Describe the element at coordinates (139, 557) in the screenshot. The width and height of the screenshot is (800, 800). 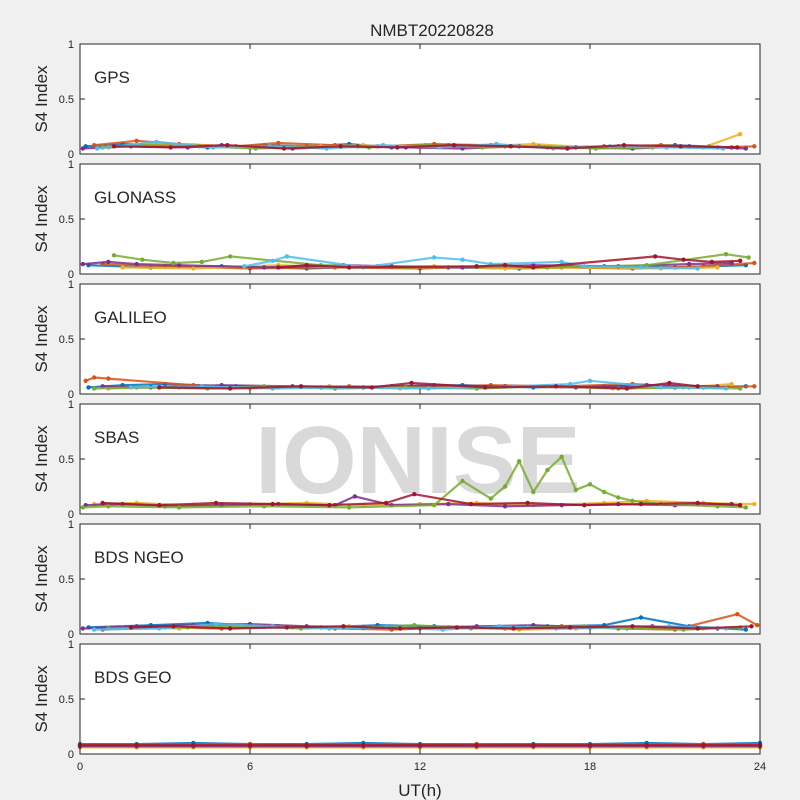
I see `panel-label: BDS NGEO` at that location.